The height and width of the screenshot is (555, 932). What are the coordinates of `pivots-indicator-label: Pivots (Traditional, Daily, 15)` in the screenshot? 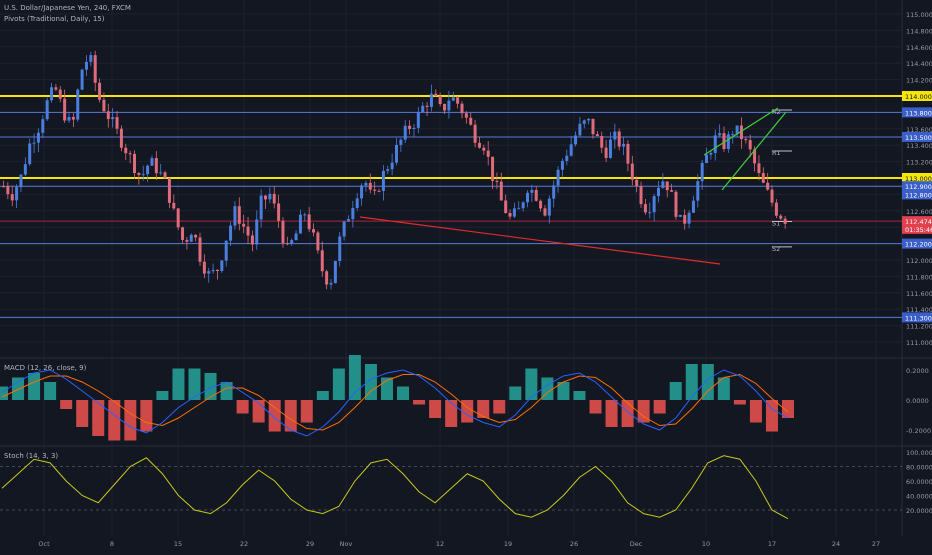 It's located at (54, 19).